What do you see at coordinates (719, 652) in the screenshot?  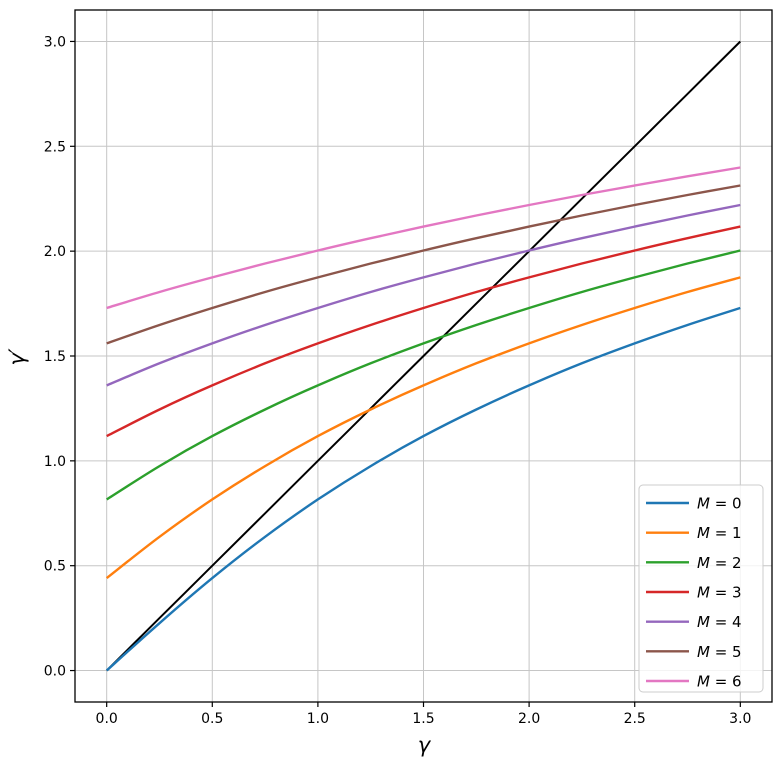 I see `legend-label-M-5: M = 5` at bounding box center [719, 652].